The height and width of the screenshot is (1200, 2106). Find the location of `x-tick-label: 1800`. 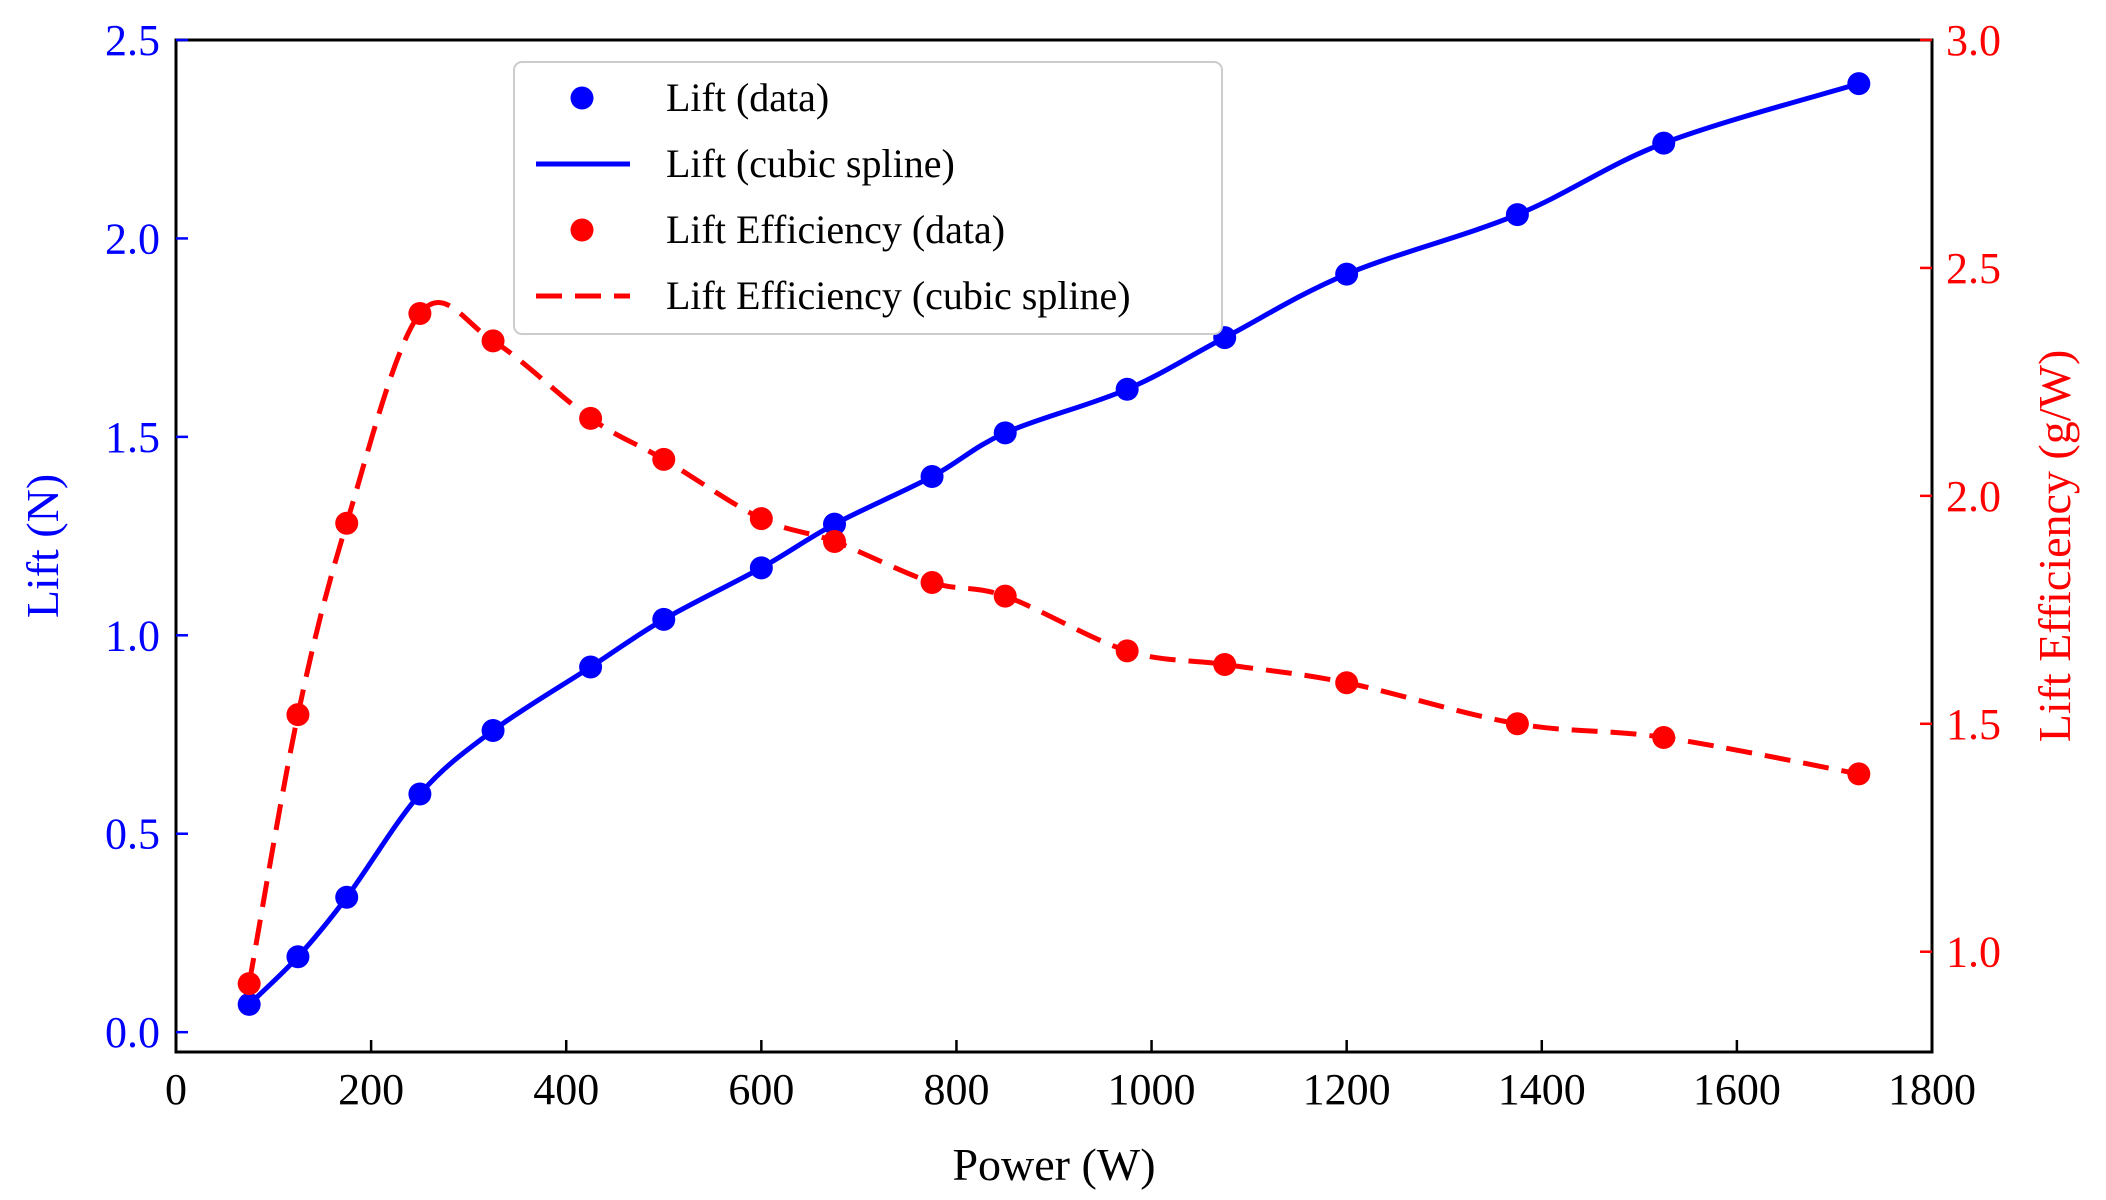

x-tick-label: 1800 is located at coordinates (1932, 1089).